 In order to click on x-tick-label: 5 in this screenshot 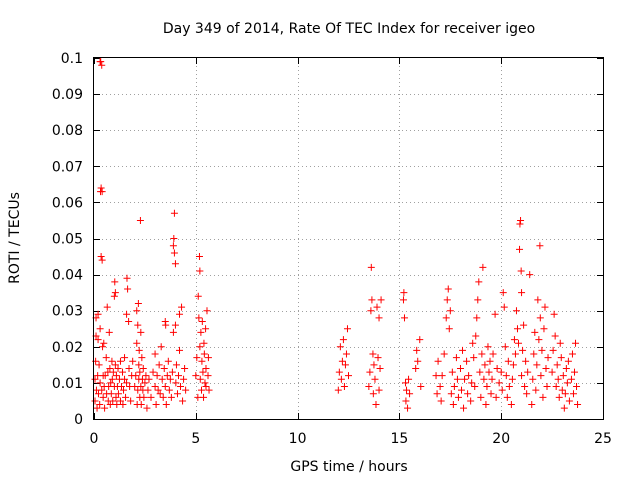, I will do `click(195, 439)`.